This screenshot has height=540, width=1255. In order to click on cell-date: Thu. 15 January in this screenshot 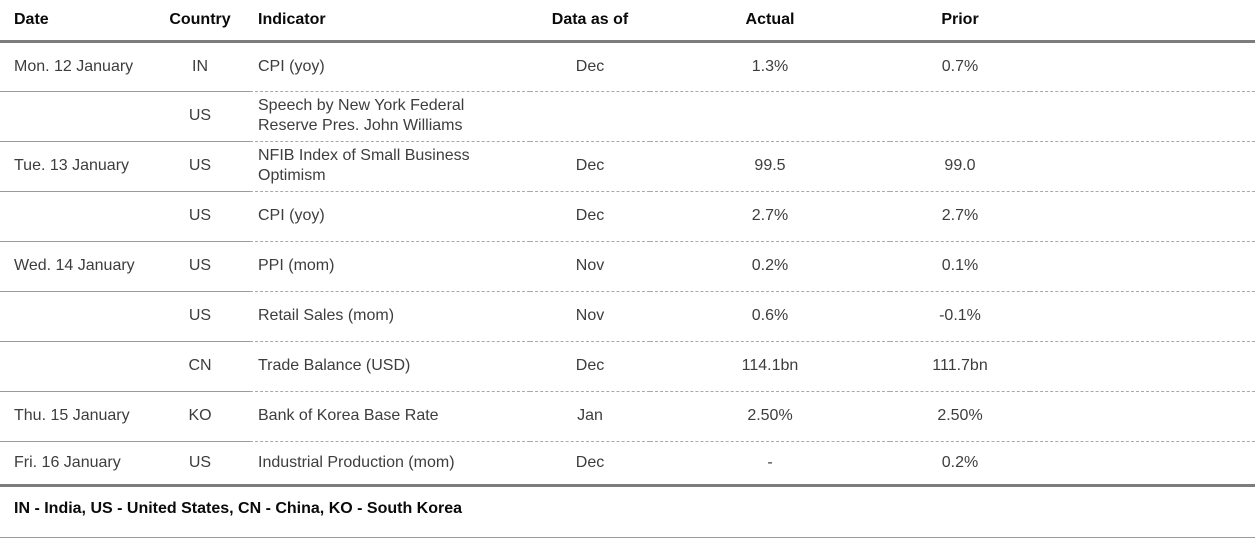, I will do `click(75, 416)`.